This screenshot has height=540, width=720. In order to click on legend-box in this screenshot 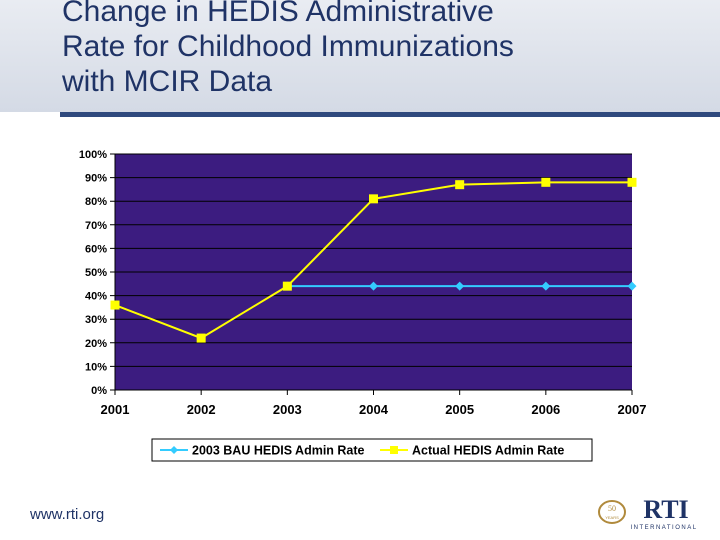, I will do `click(372, 450)`.